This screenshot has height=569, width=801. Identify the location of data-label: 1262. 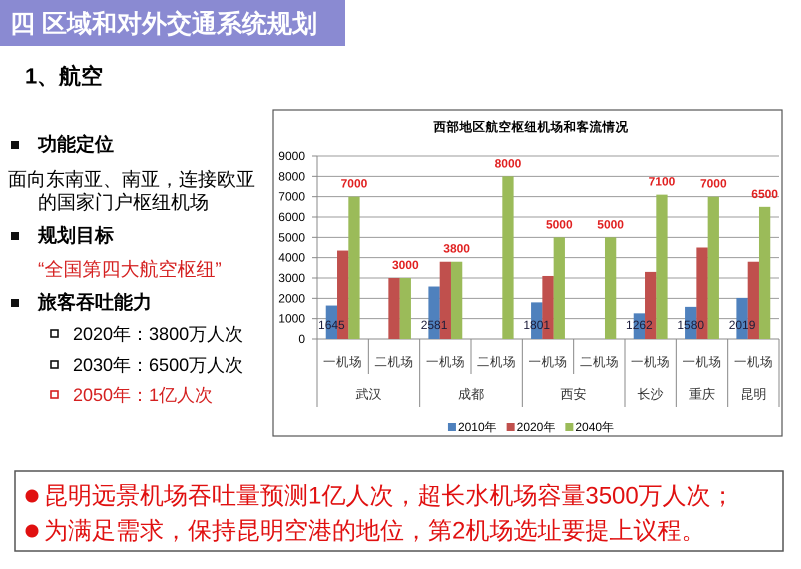
(640, 325).